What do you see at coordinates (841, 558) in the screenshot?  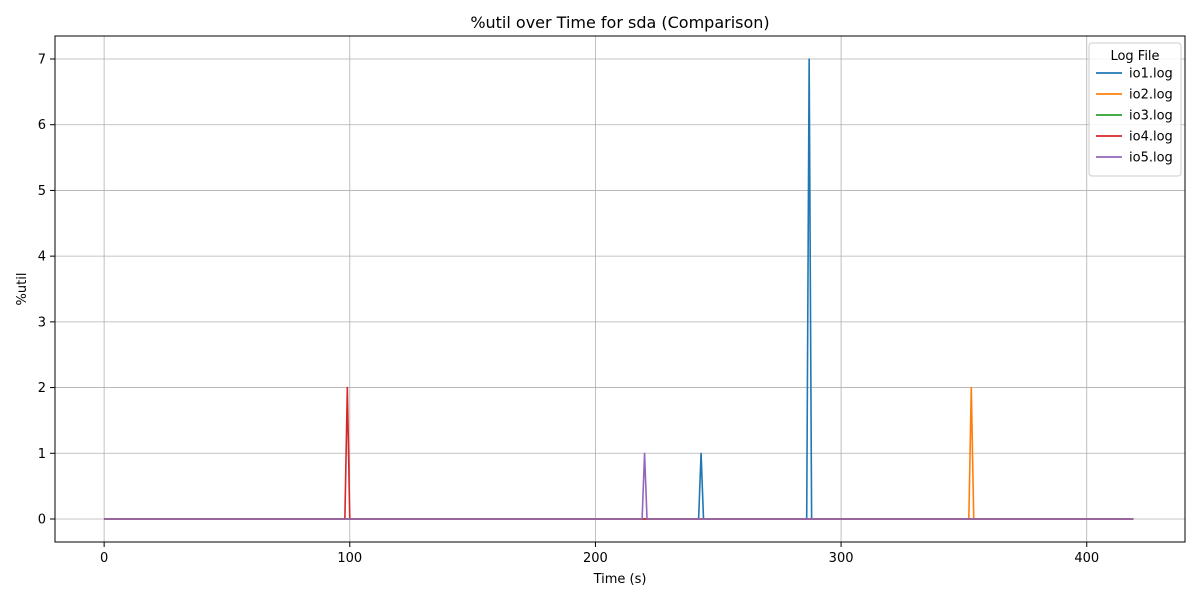 I see `x-tick-label: 300` at bounding box center [841, 558].